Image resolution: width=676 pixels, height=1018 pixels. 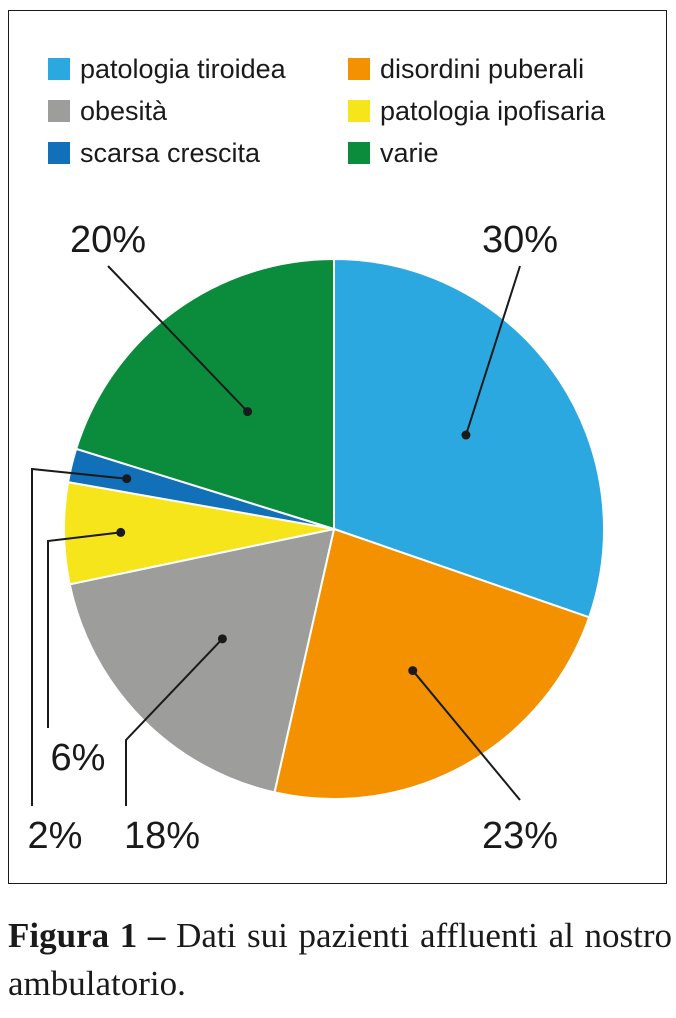 I want to click on data-label: 6%, so click(x=78, y=758).